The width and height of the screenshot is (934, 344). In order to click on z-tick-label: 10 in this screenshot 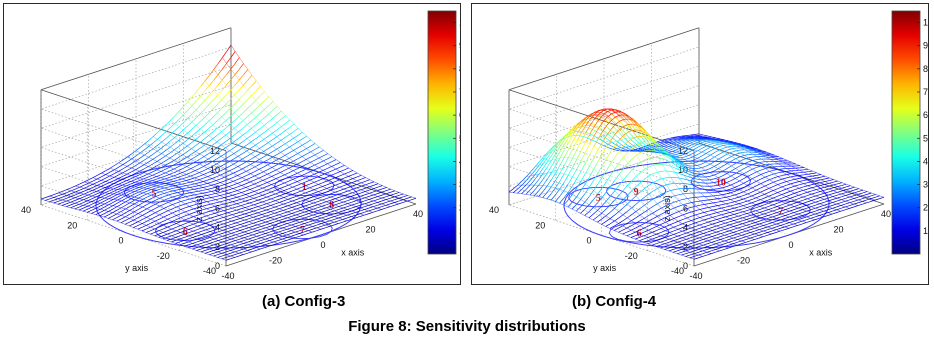, I will do `click(683, 170)`.